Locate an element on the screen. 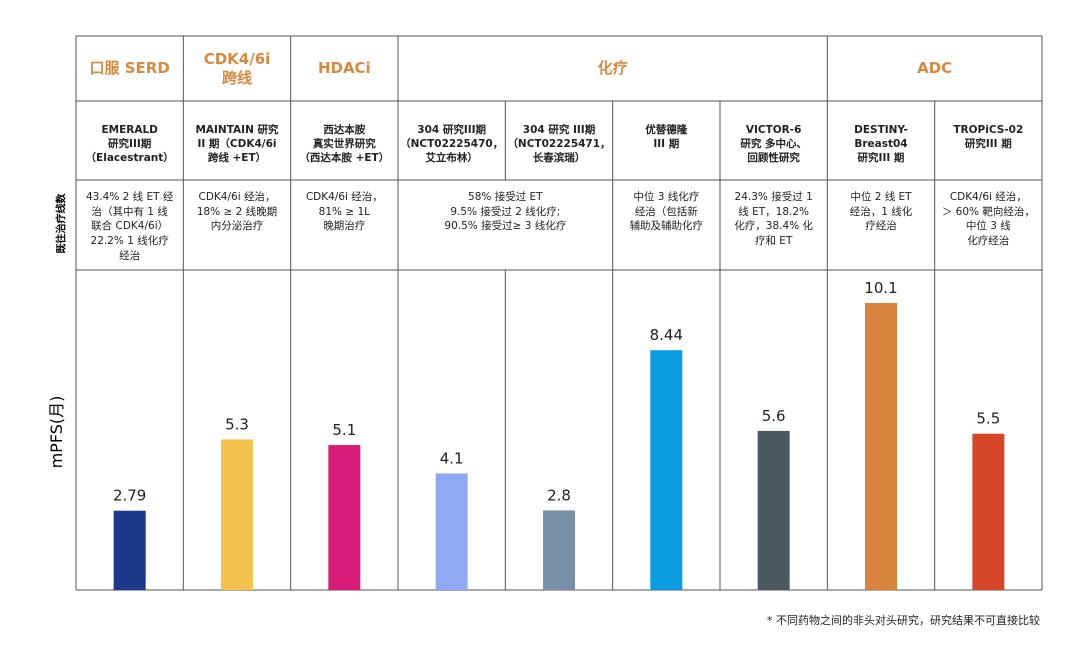 The height and width of the screenshot is (646, 1080). value-label: 5.5 is located at coordinates (988, 419).